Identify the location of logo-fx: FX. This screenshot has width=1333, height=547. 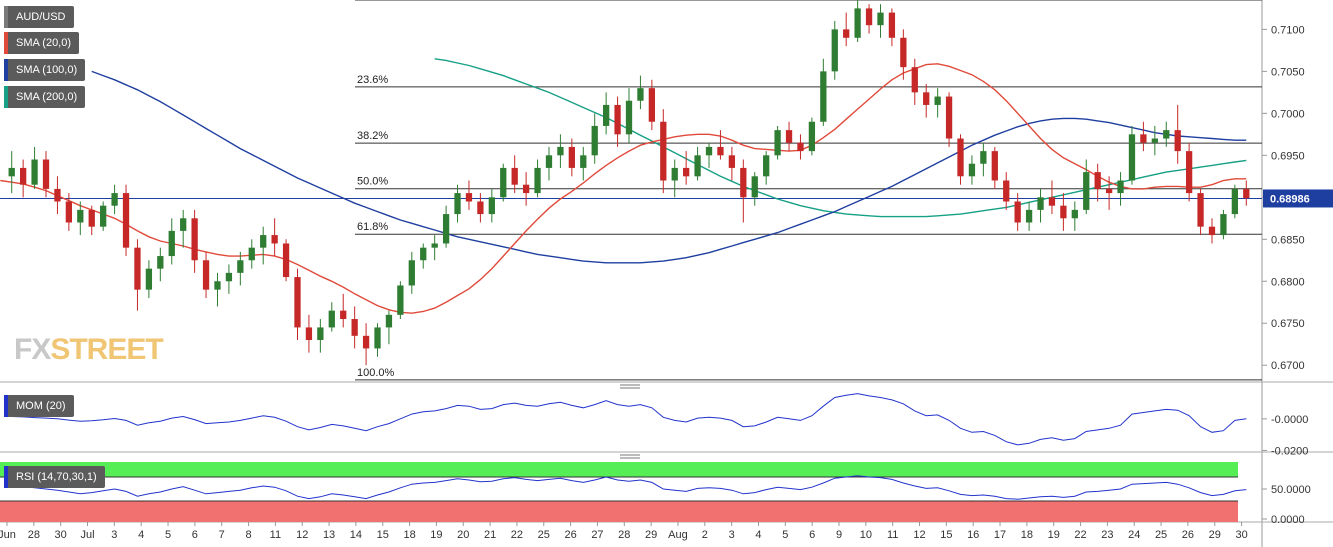
(32, 349).